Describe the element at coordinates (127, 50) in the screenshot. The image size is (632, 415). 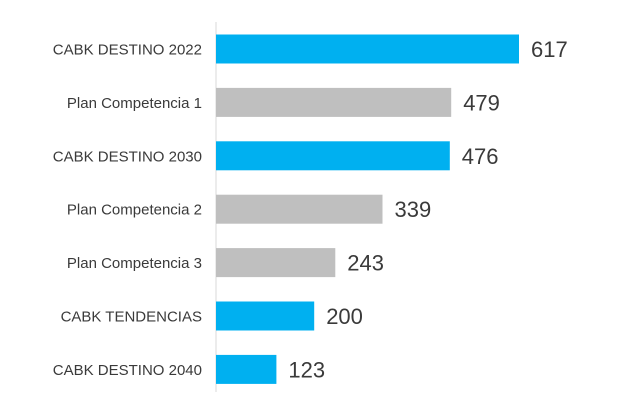
I see `category-label: CABK DESTINO 2022` at that location.